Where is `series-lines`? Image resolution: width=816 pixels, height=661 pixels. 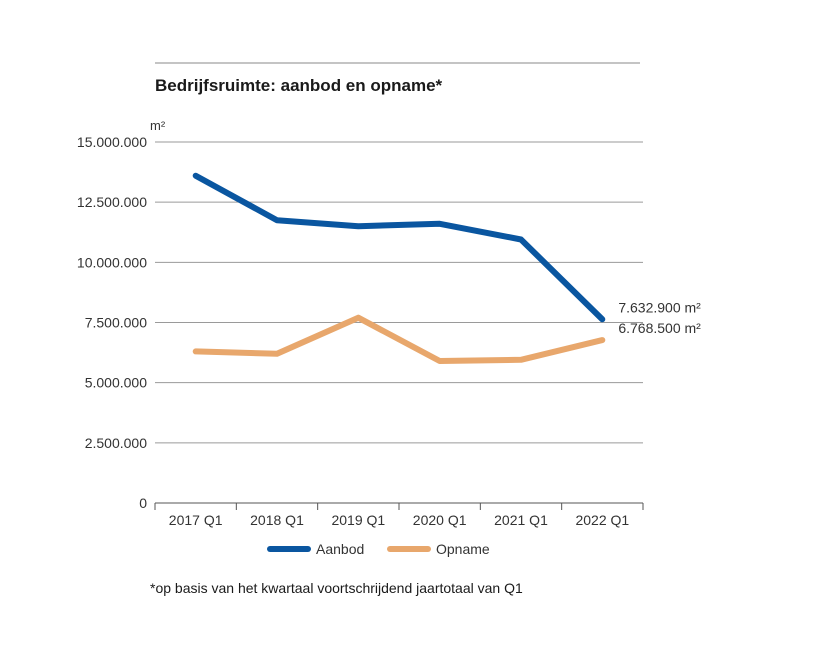
series-lines is located at coordinates (399, 268).